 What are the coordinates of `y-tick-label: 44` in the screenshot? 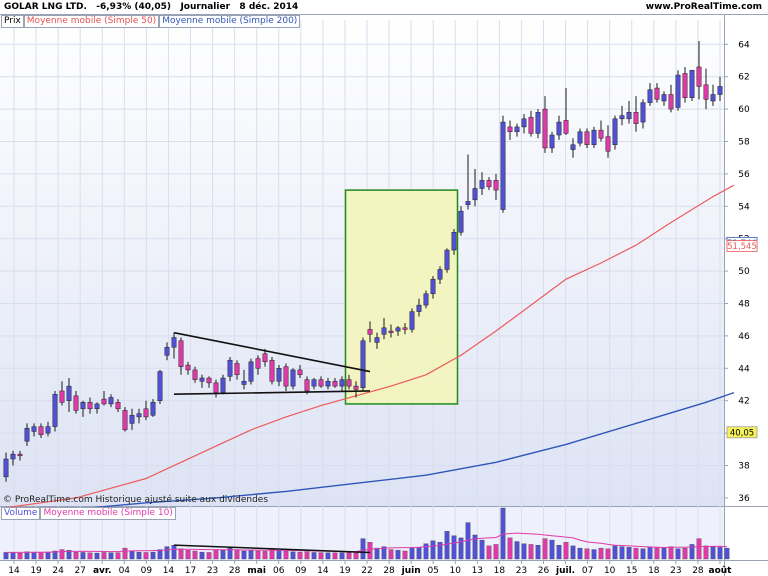 It's located at (744, 369).